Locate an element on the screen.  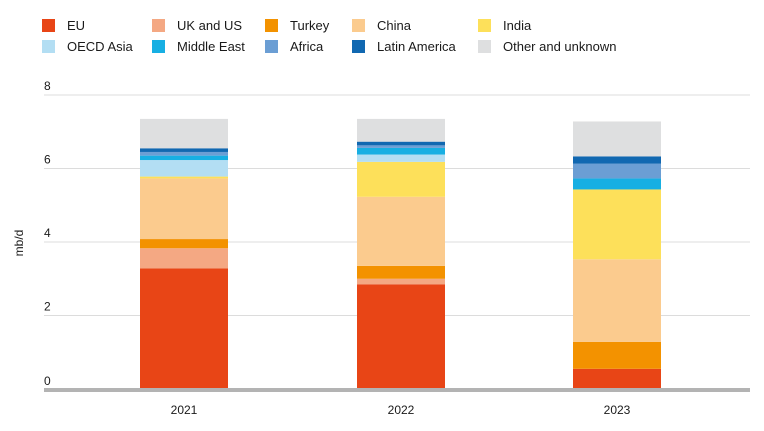
legend-label: UK and US is located at coordinates (210, 25).